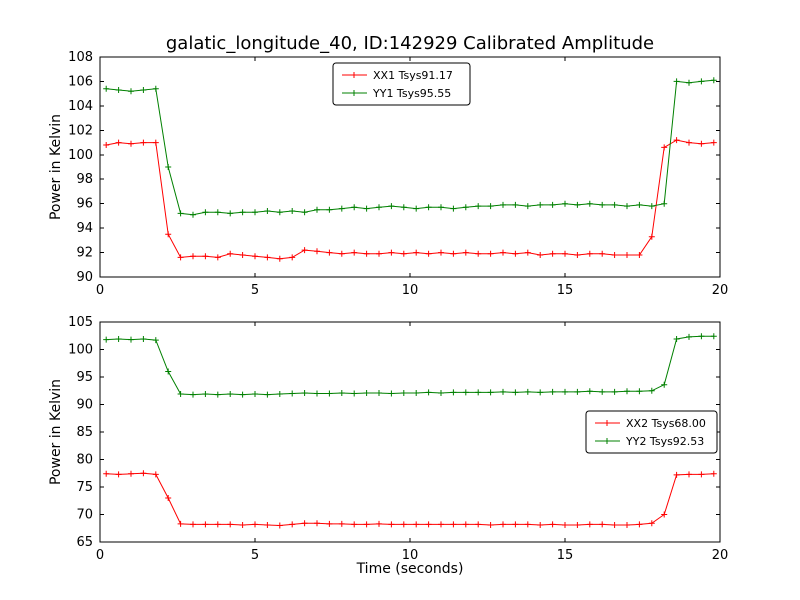 The width and height of the screenshot is (800, 600). I want to click on y-tick-label: 85, so click(84, 432).